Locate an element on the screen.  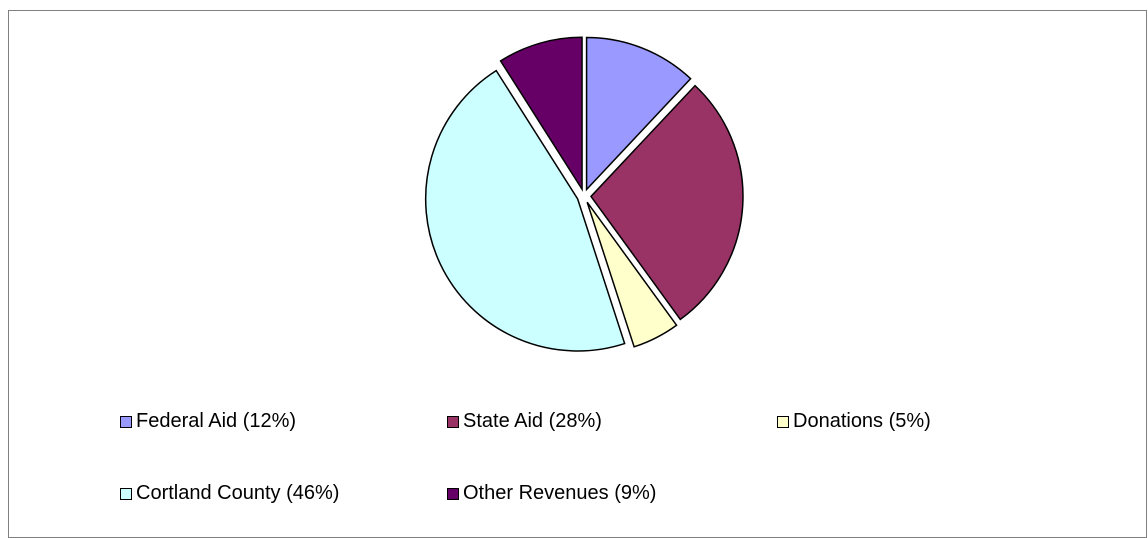
legend-item-other-revenues: Other Revenues (9%) is located at coordinates (551, 493).